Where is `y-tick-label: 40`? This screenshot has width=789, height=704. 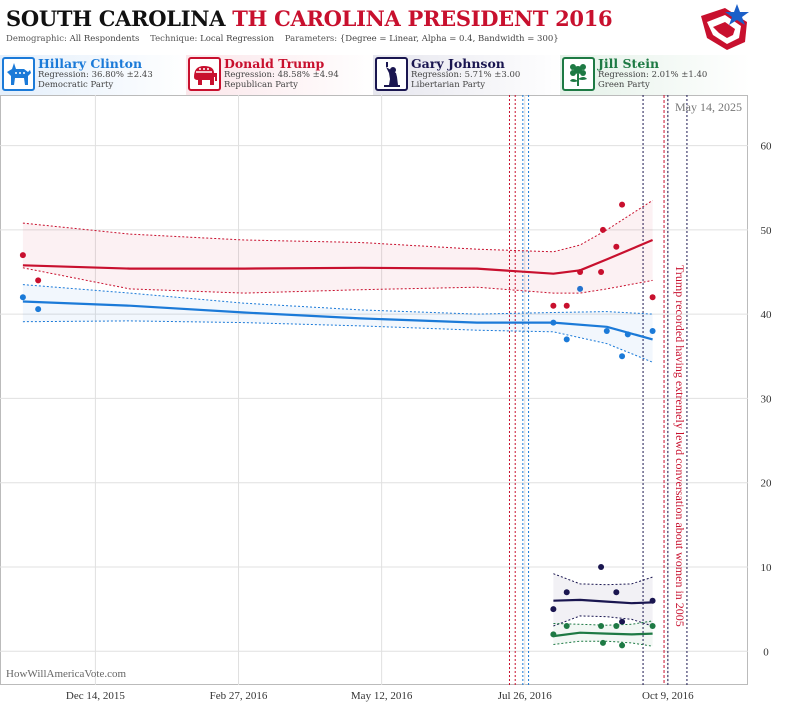 y-tick-label: 40 is located at coordinates (767, 315).